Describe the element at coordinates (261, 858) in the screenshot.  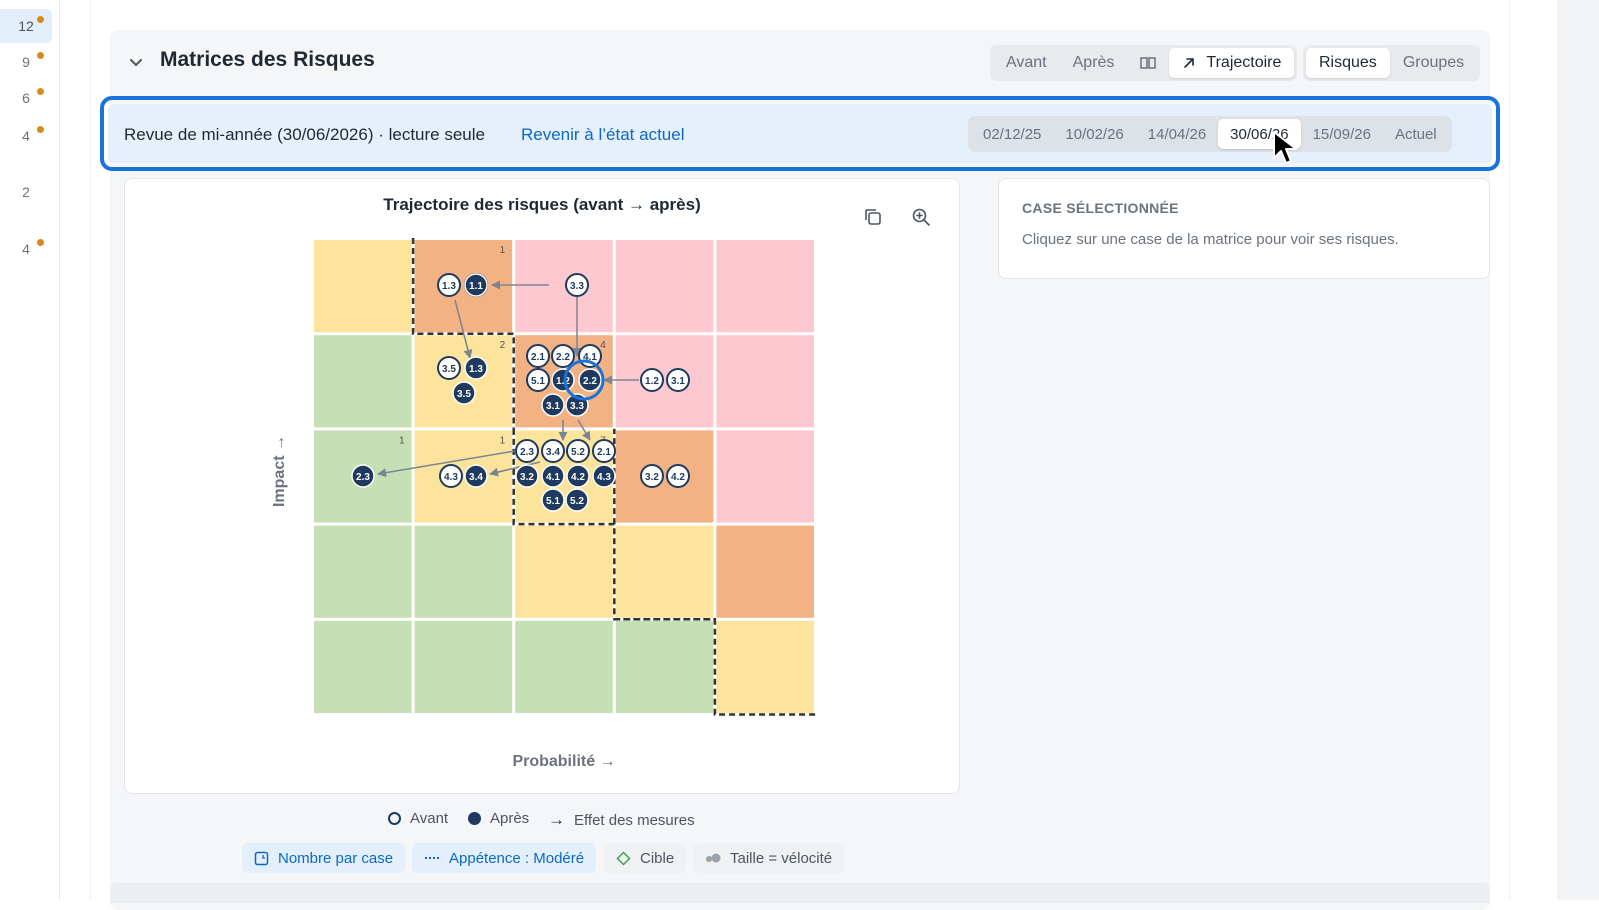
I see `count-box-icon` at that location.